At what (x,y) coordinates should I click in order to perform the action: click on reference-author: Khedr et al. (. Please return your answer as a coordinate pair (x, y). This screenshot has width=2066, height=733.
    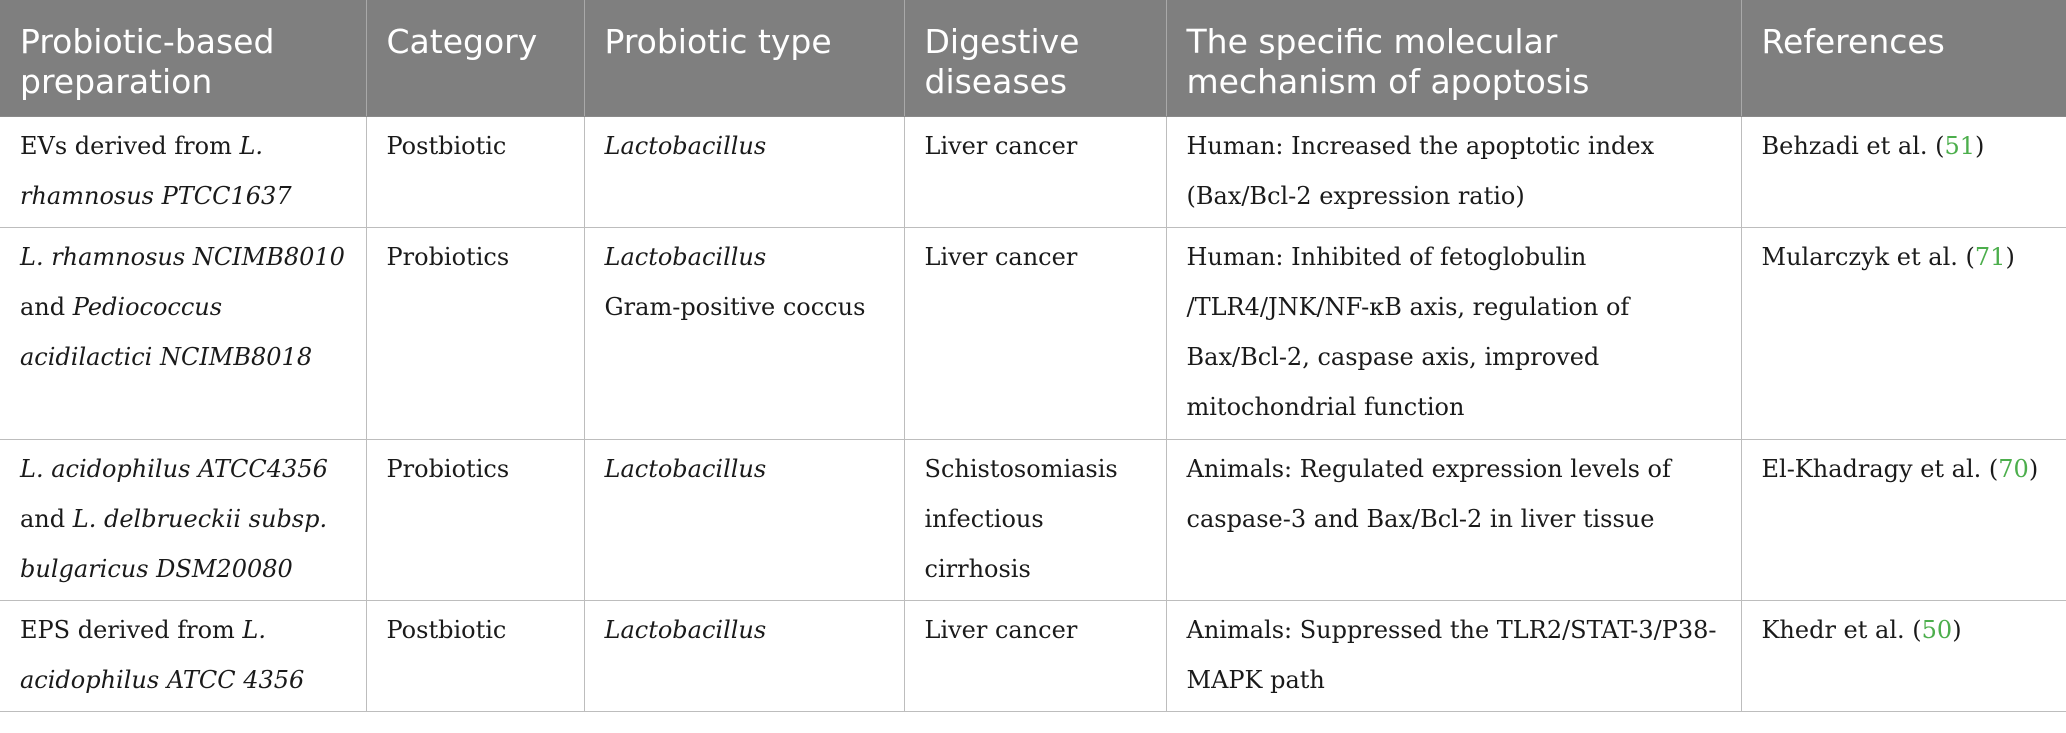
    Looking at the image, I should click on (1841, 630).